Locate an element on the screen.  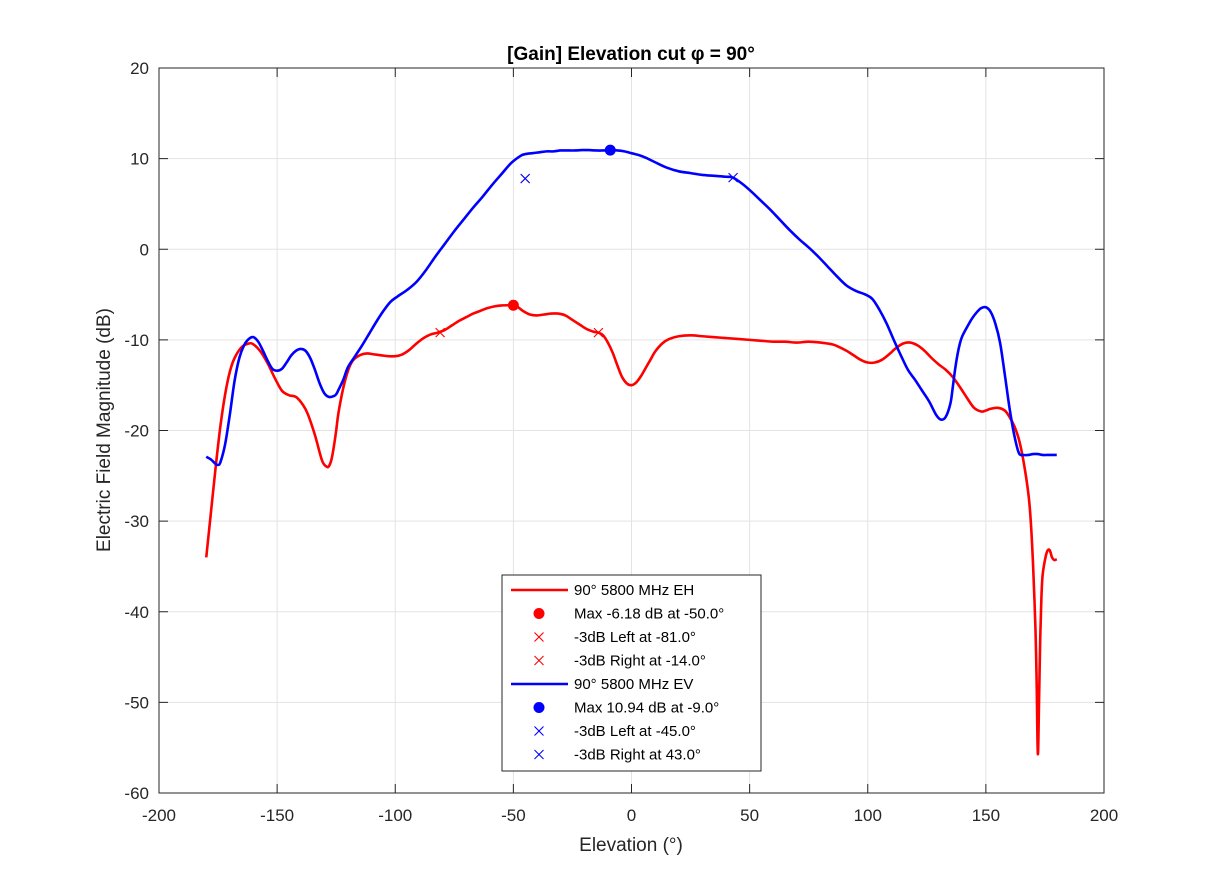
y-tick-label: 10 is located at coordinates (139, 159).